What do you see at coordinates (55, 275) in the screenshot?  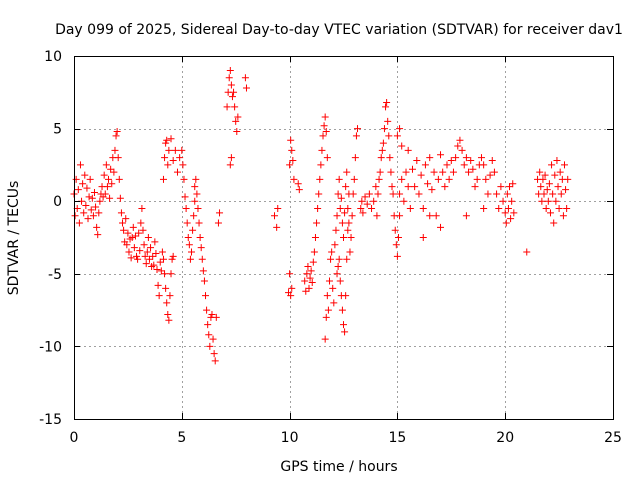 I see `y-tick-label: -5` at bounding box center [55, 275].